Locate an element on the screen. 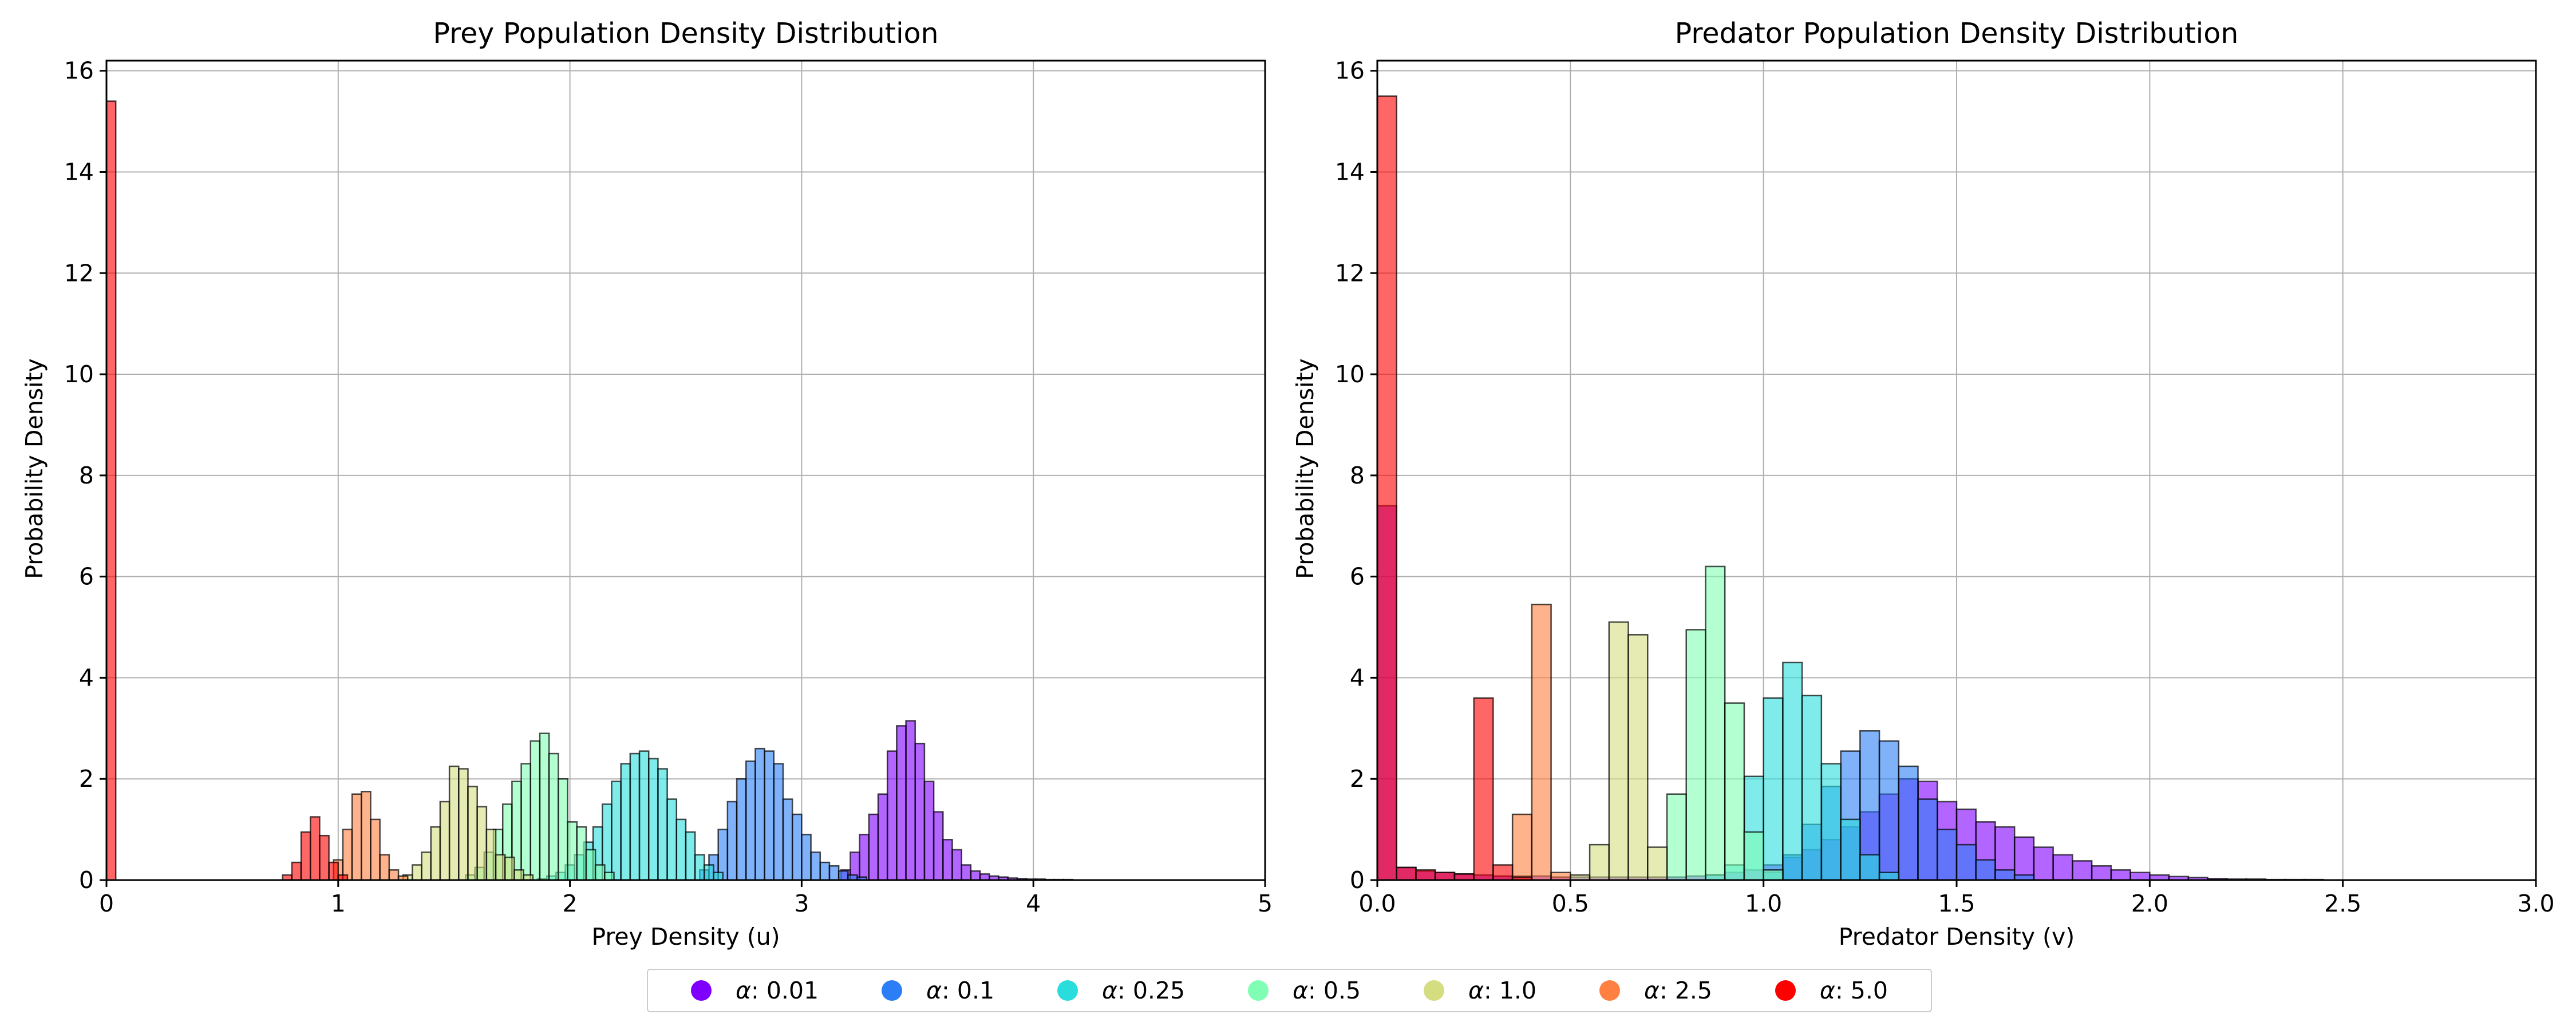 This screenshot has width=2576, height=1030. predator-y-tick-label: 14 is located at coordinates (1350, 171).